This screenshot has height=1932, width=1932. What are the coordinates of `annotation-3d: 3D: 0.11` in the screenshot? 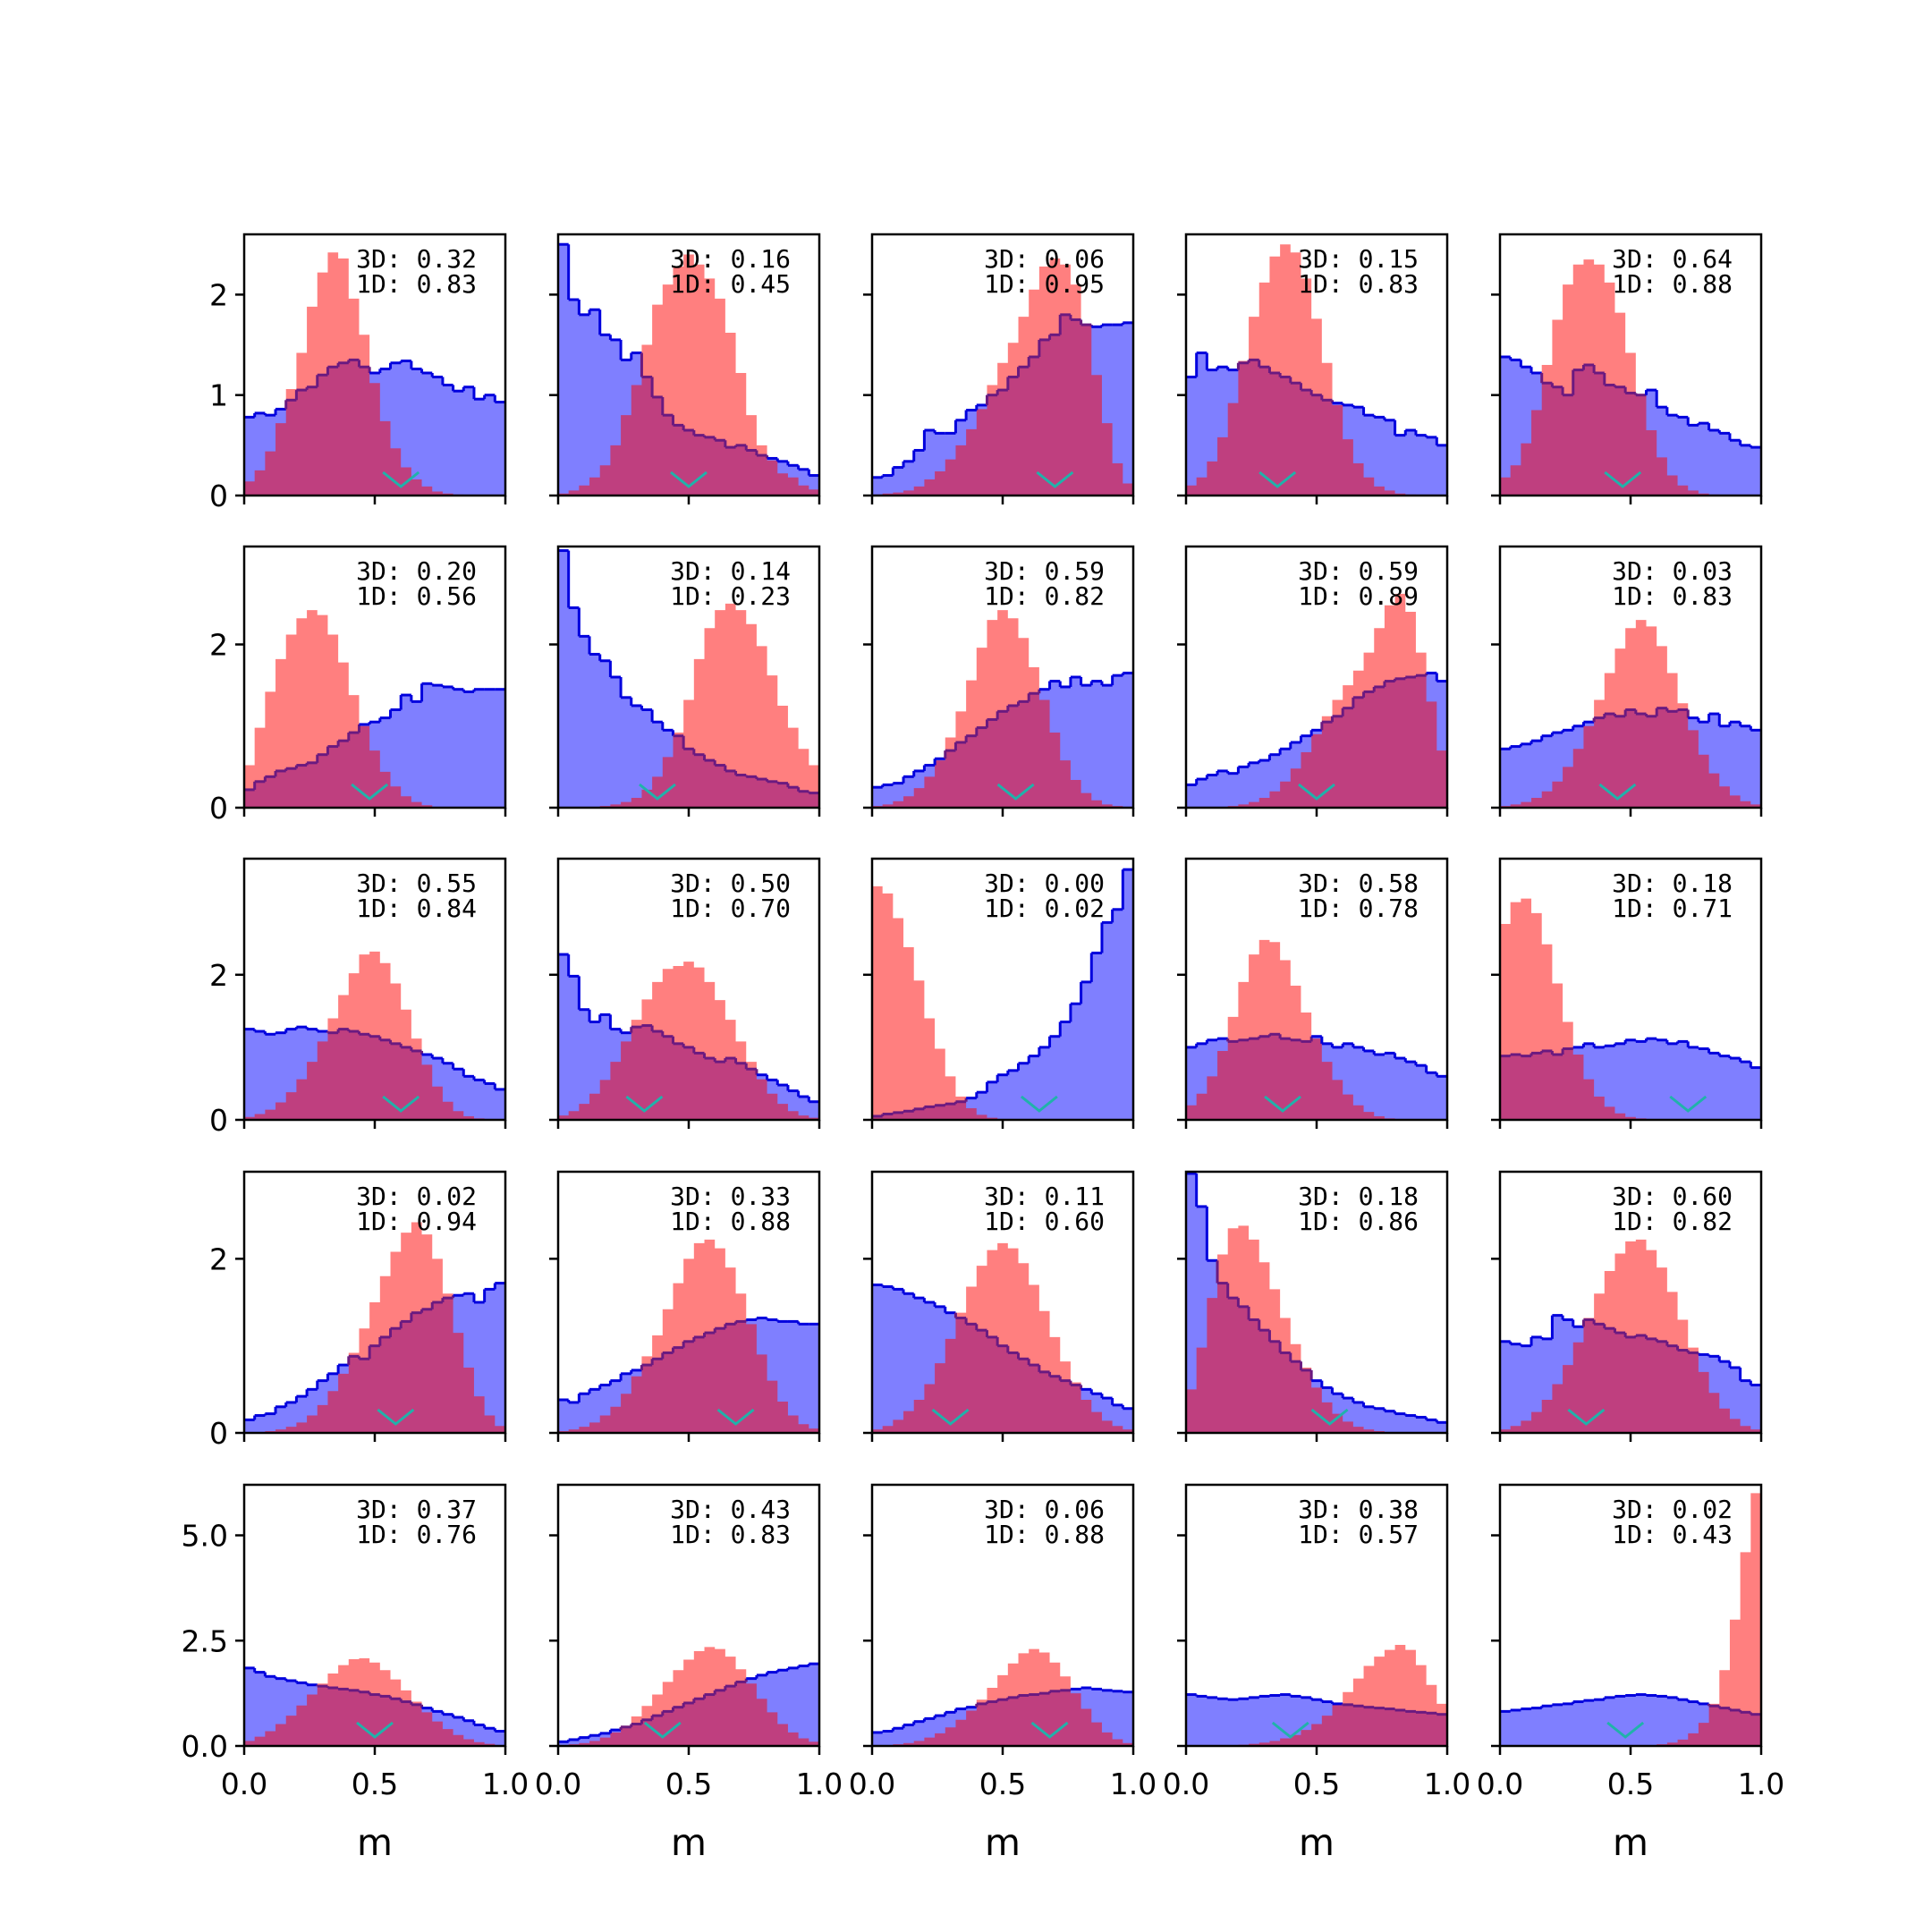 It's located at (1044, 1196).